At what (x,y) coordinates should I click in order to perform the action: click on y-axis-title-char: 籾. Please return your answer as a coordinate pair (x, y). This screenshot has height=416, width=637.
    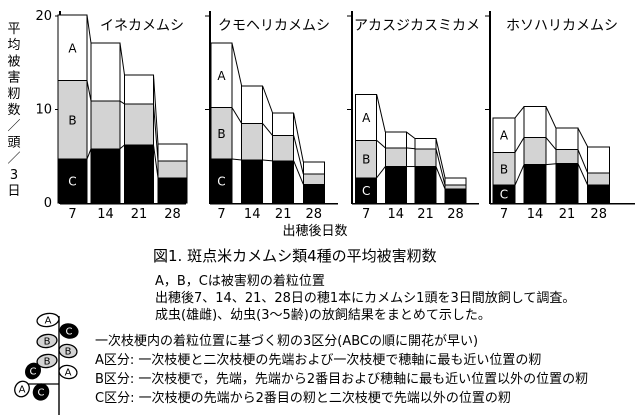
    Looking at the image, I should click on (13, 94).